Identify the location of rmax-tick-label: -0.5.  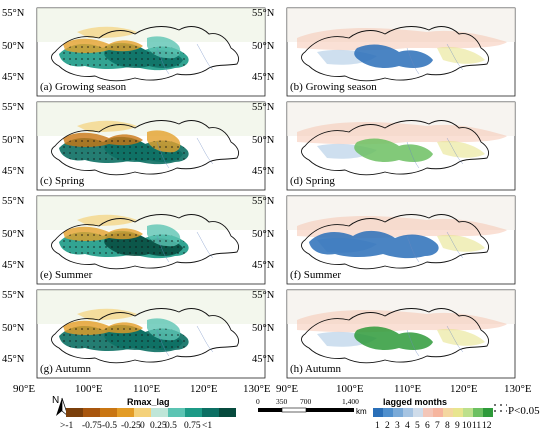
(109, 426).